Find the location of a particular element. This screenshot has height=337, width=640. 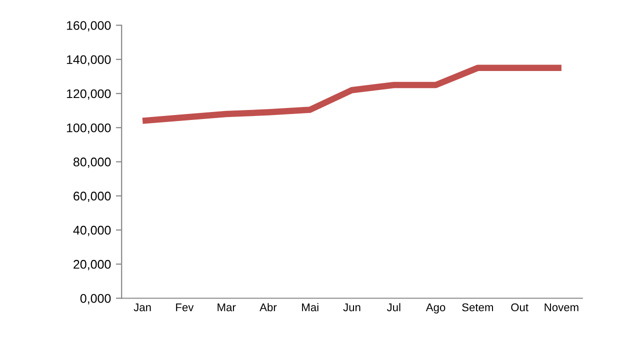

y-tick-label: 140,000 is located at coordinates (88, 60).